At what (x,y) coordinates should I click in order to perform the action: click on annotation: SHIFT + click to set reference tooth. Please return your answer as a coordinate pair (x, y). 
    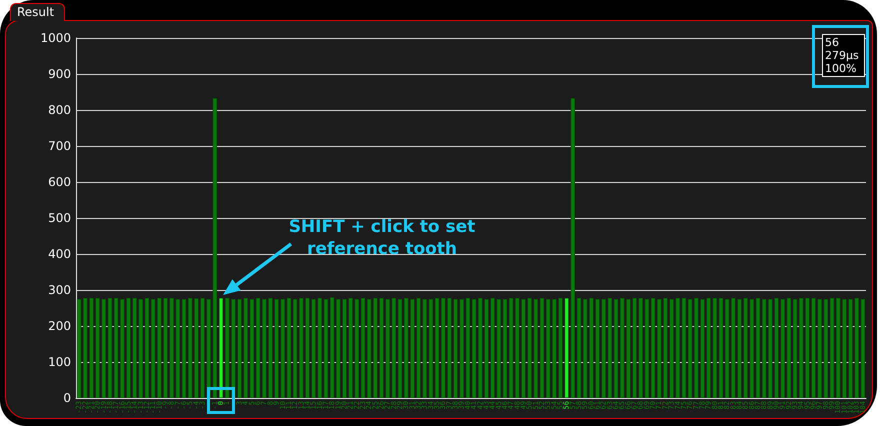
    Looking at the image, I should click on (382, 238).